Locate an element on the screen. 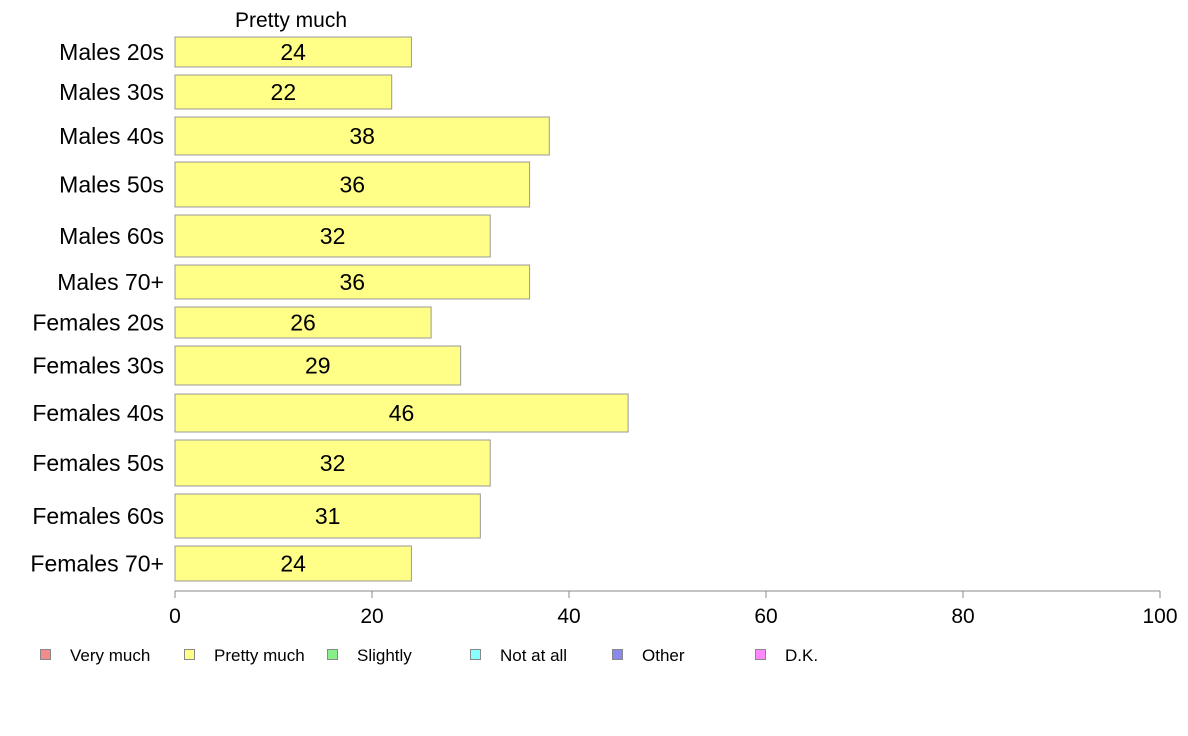 The image size is (1188, 736). bar-value-label: 26 is located at coordinates (303, 323).